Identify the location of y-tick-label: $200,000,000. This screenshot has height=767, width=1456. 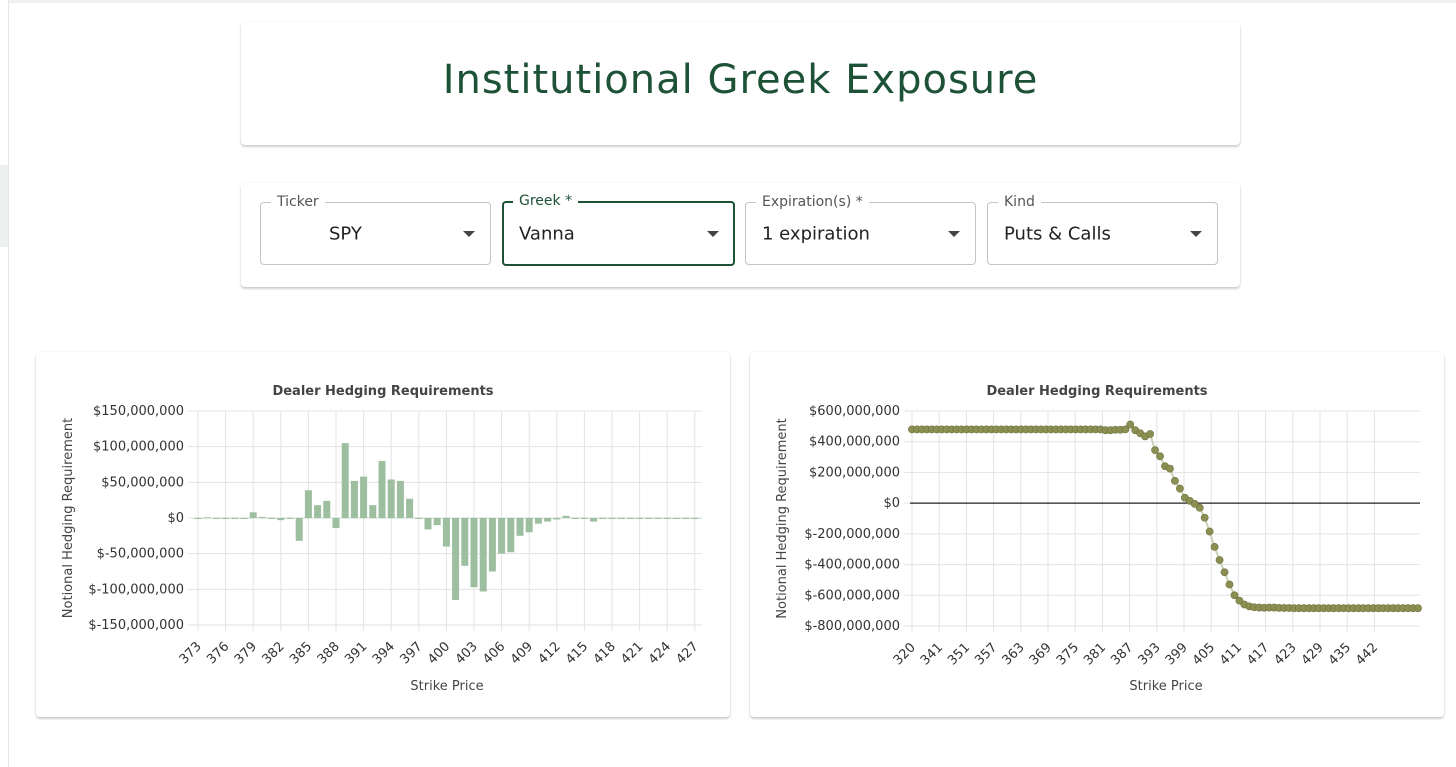
(854, 472).